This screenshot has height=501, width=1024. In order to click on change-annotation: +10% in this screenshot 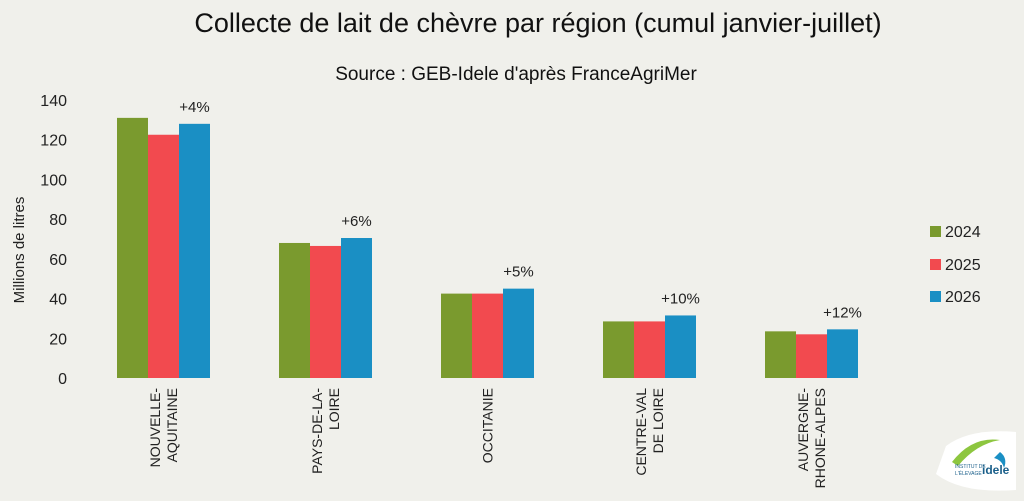, I will do `click(680, 298)`.